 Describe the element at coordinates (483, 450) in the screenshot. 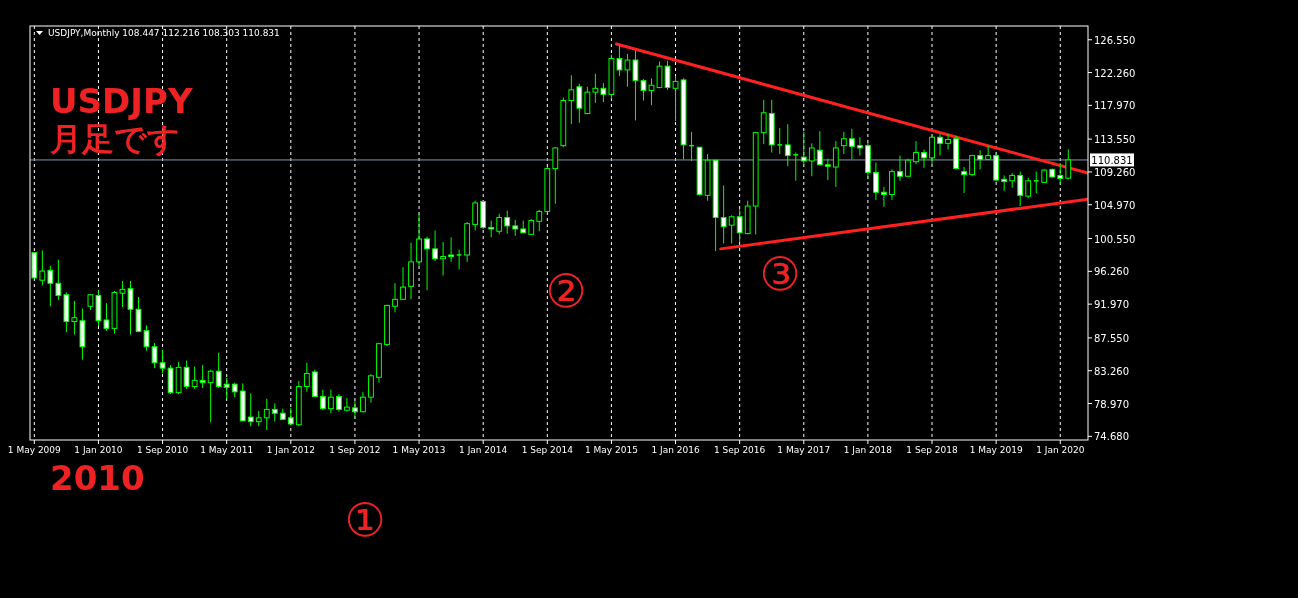

I see `x-tick-label: 1 Jan 2014` at that location.